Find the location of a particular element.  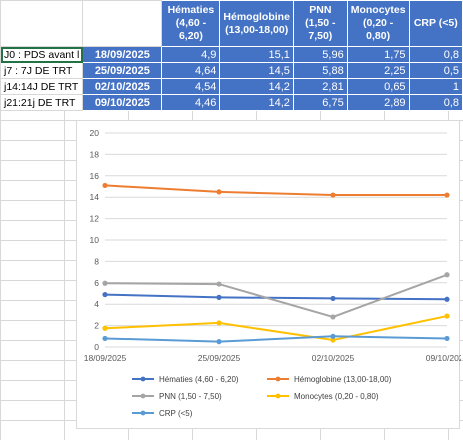

y-tick-label: 8 is located at coordinates (96, 261).